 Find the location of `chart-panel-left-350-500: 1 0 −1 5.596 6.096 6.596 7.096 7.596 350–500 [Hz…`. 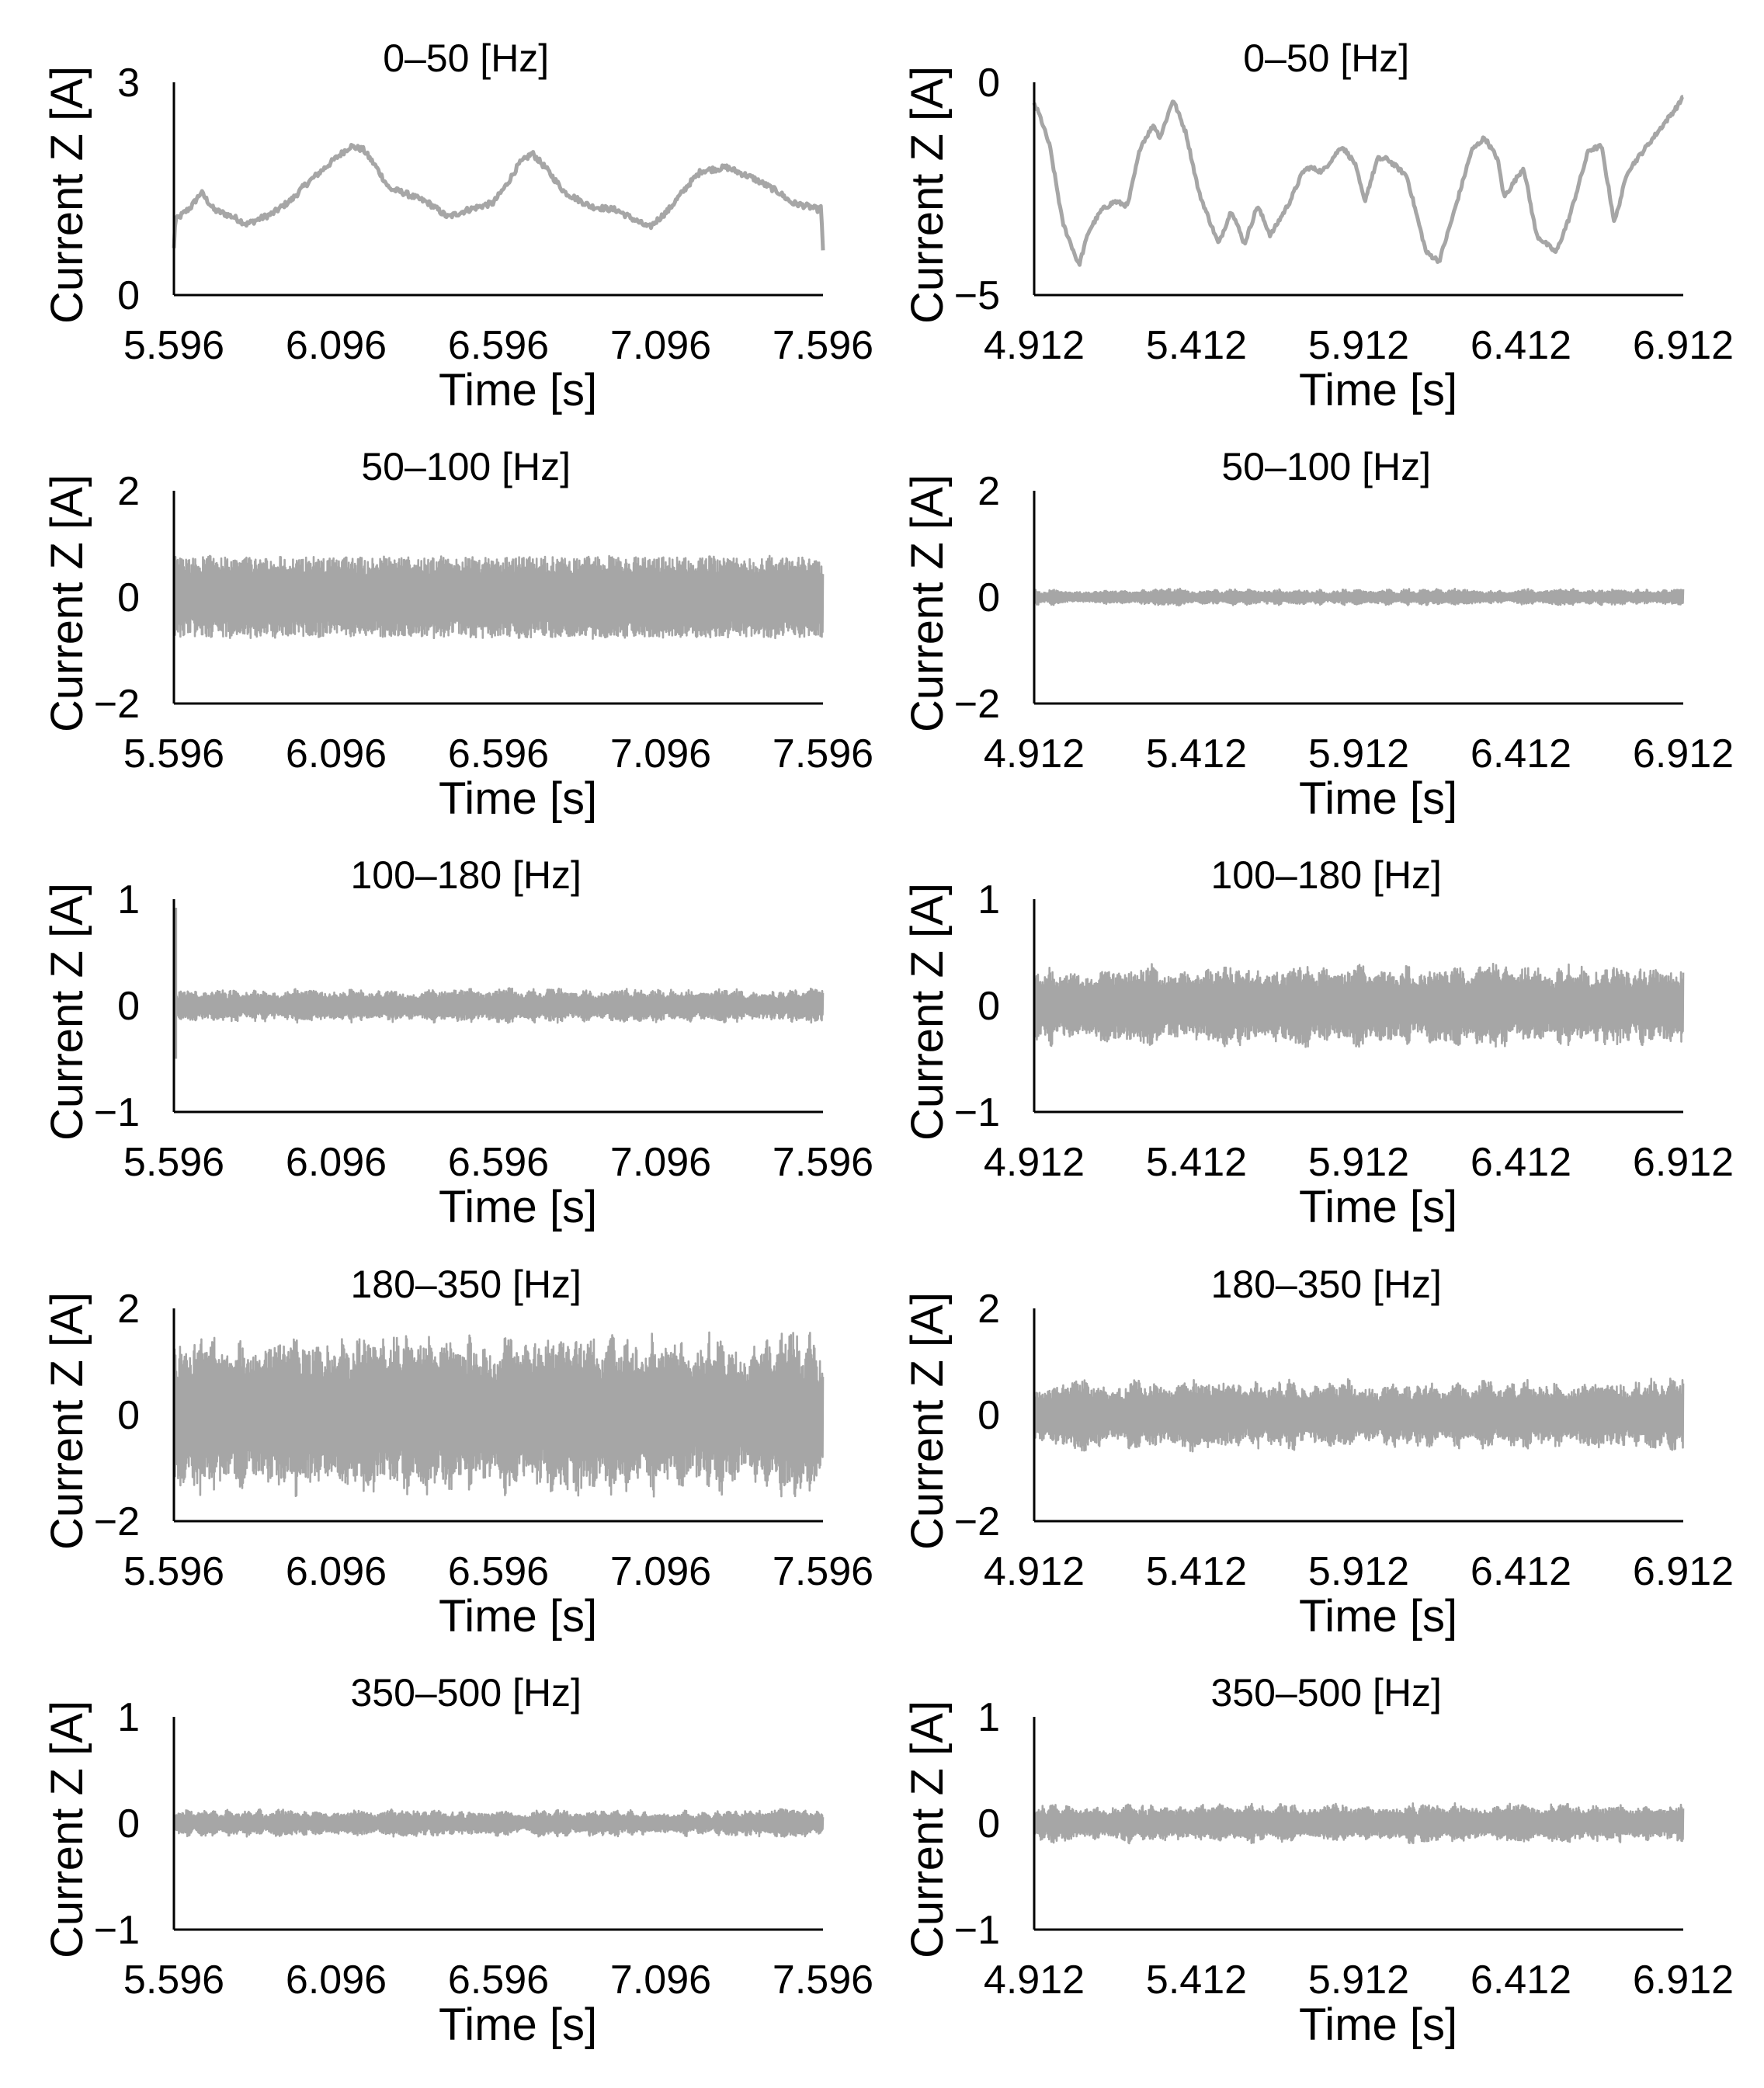

chart-panel-left-350-500: 1 0 −1 5.596 6.096 6.596 7.096 7.596 350–500 [Hz… is located at coordinates (458, 1860).